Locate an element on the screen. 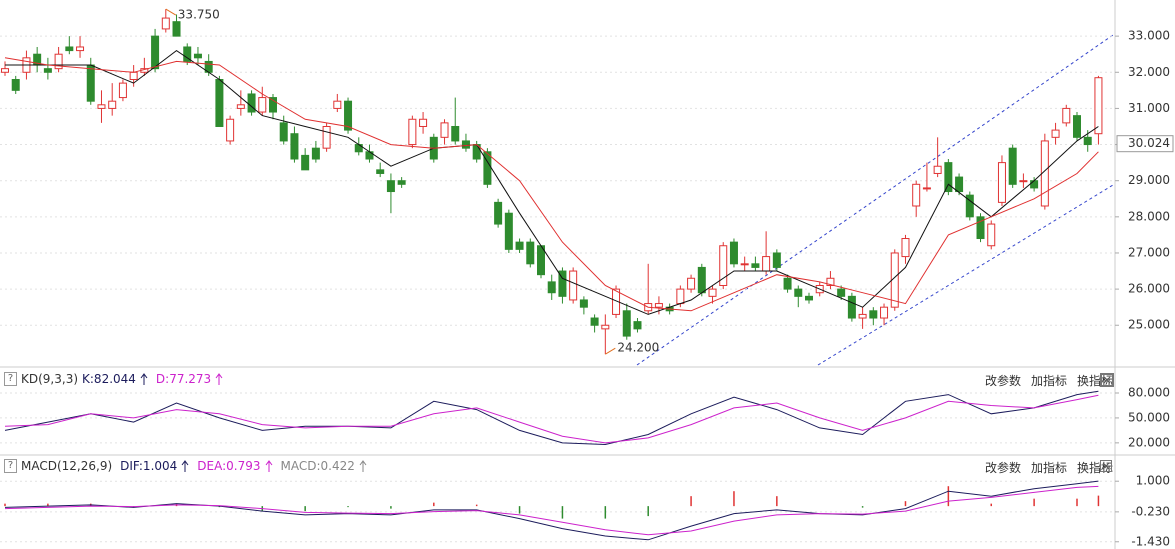 The image size is (1175, 549). y-tick-label: 33.000 is located at coordinates (1149, 36).